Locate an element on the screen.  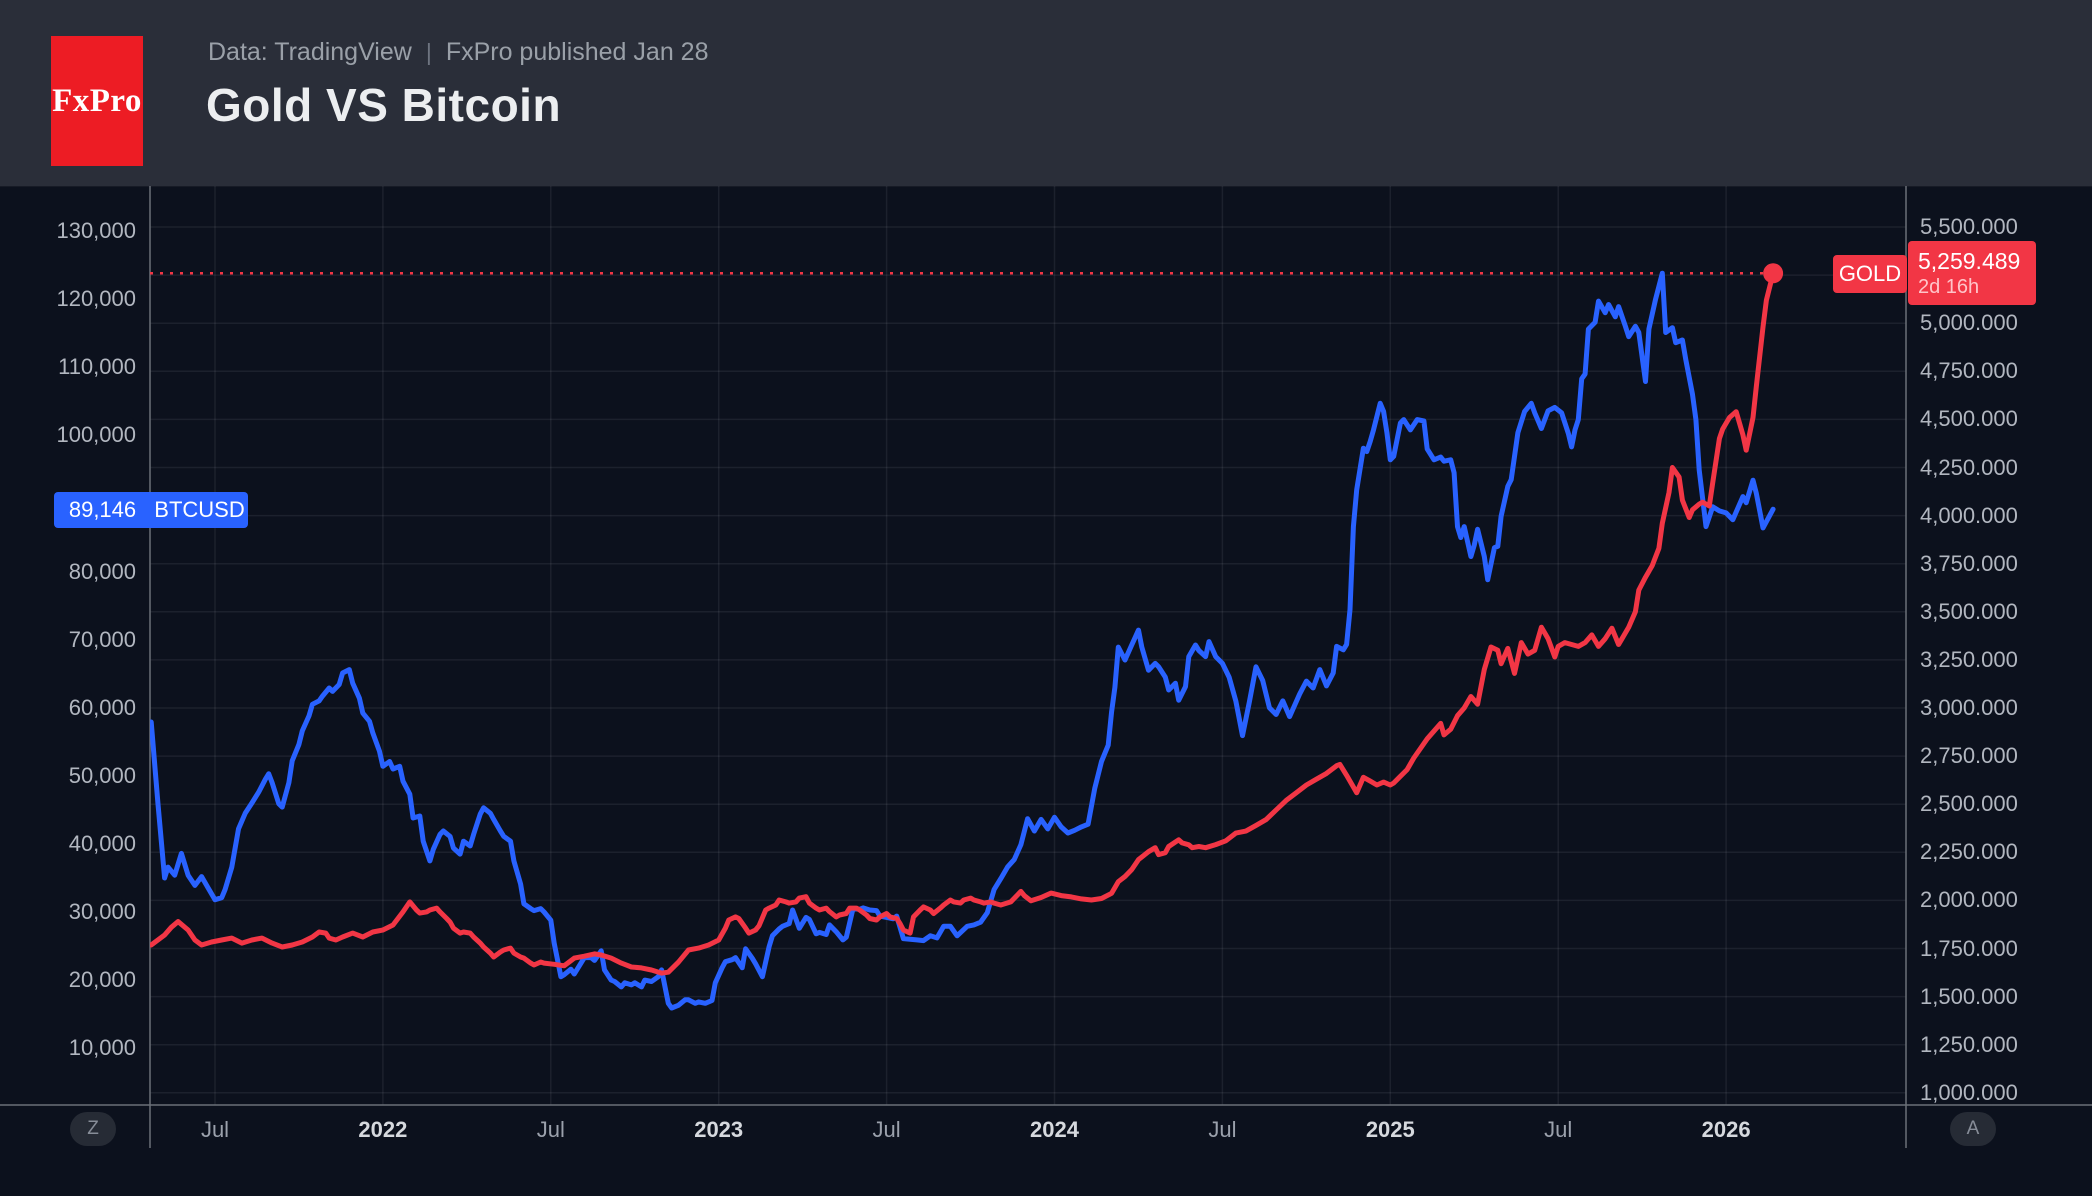
left-axis-tick-label: 20,000 is located at coordinates (102, 980).